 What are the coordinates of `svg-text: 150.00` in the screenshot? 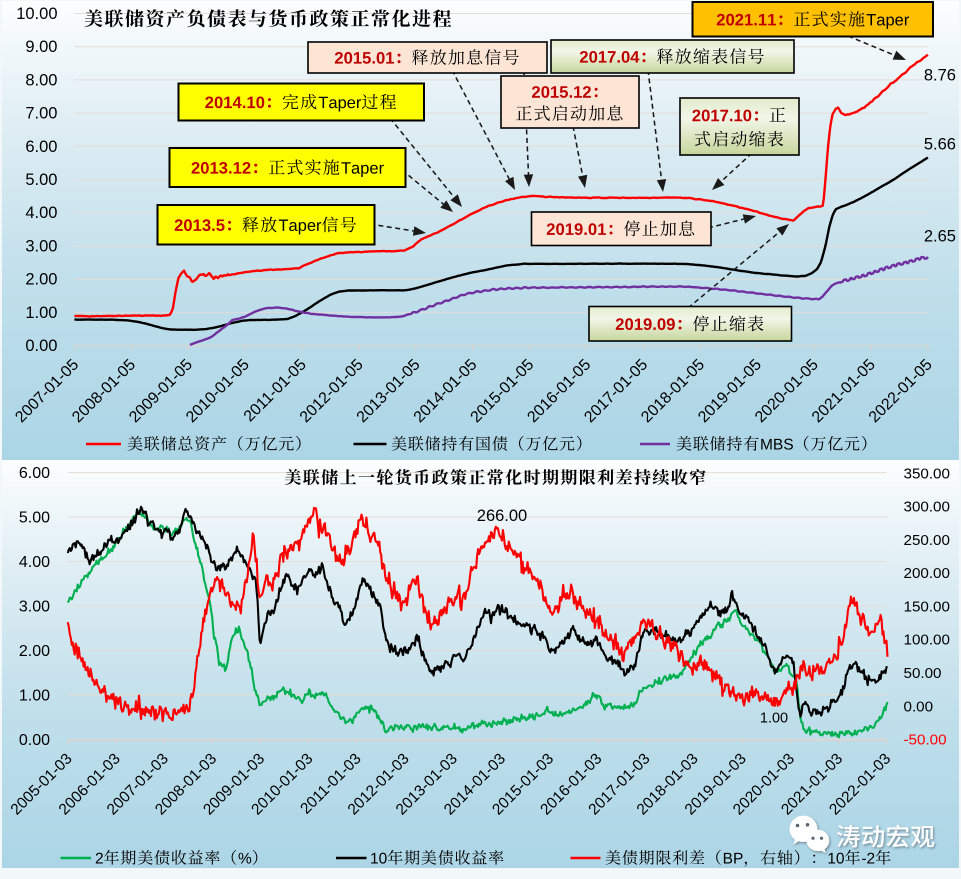 It's located at (927, 607).